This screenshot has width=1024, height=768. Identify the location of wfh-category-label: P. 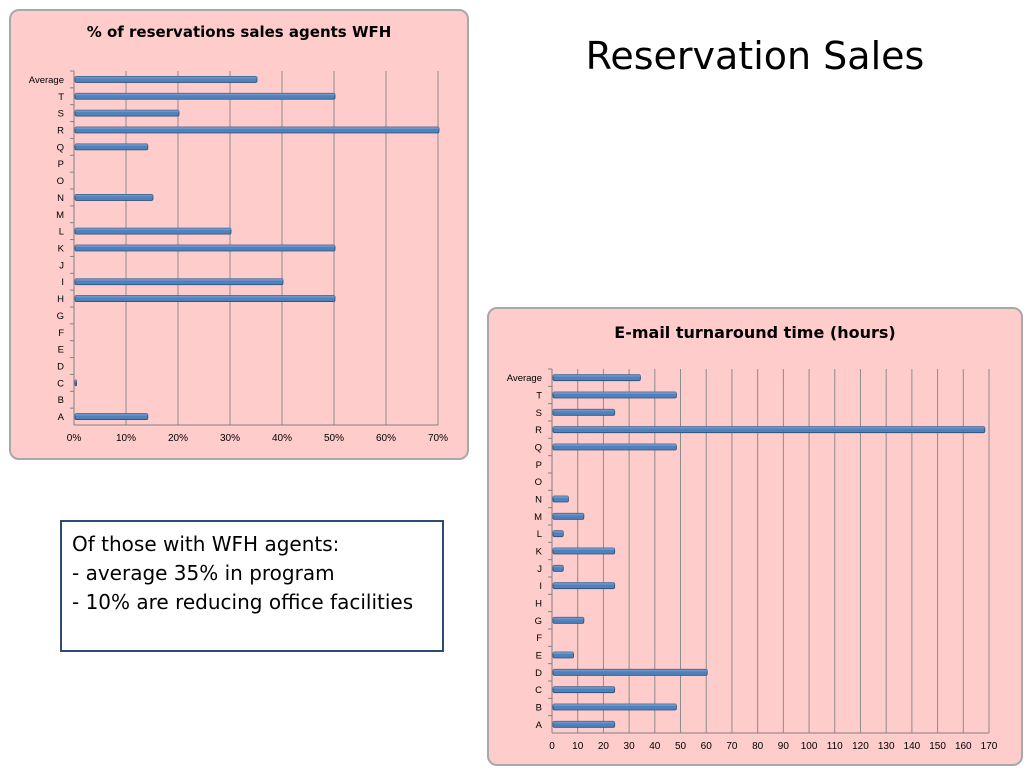
(61, 164).